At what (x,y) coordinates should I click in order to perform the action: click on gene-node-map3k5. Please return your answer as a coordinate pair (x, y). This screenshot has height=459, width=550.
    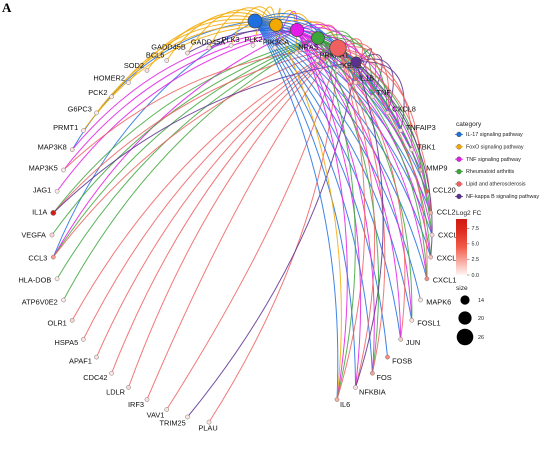
    Looking at the image, I should click on (63, 170).